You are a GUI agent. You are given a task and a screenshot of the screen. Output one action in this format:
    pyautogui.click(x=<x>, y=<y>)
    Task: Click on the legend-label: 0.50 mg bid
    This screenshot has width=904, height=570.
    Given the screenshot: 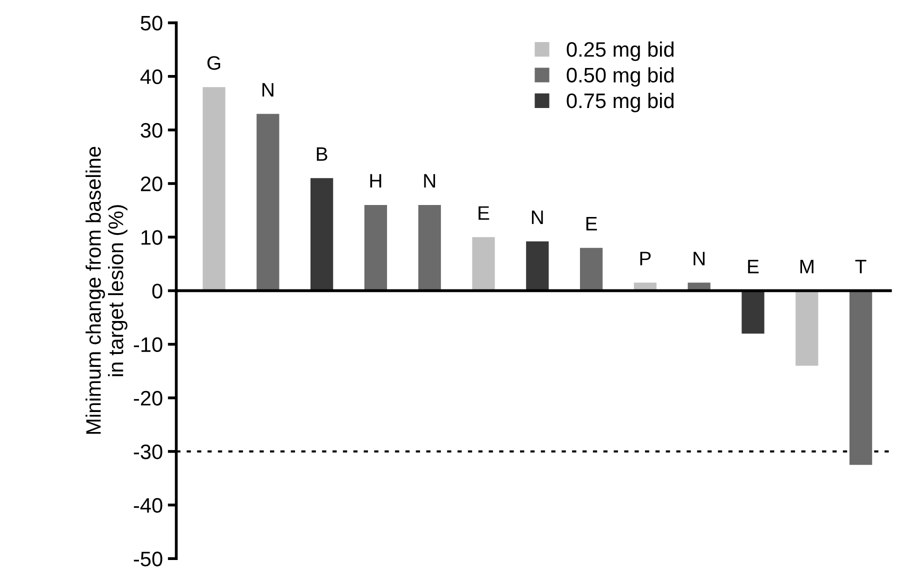 What is the action you would take?
    pyautogui.click(x=620, y=77)
    